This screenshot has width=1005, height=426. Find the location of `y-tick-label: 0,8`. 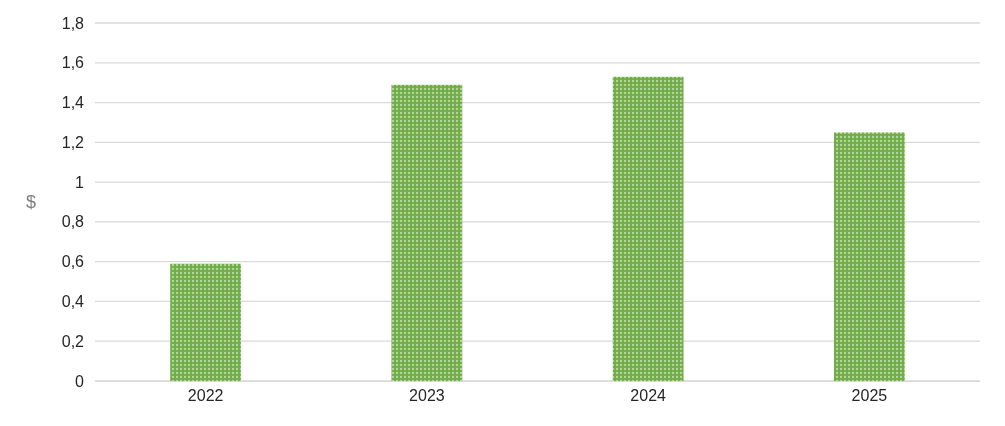

y-tick-label: 0,8 is located at coordinates (73, 222).